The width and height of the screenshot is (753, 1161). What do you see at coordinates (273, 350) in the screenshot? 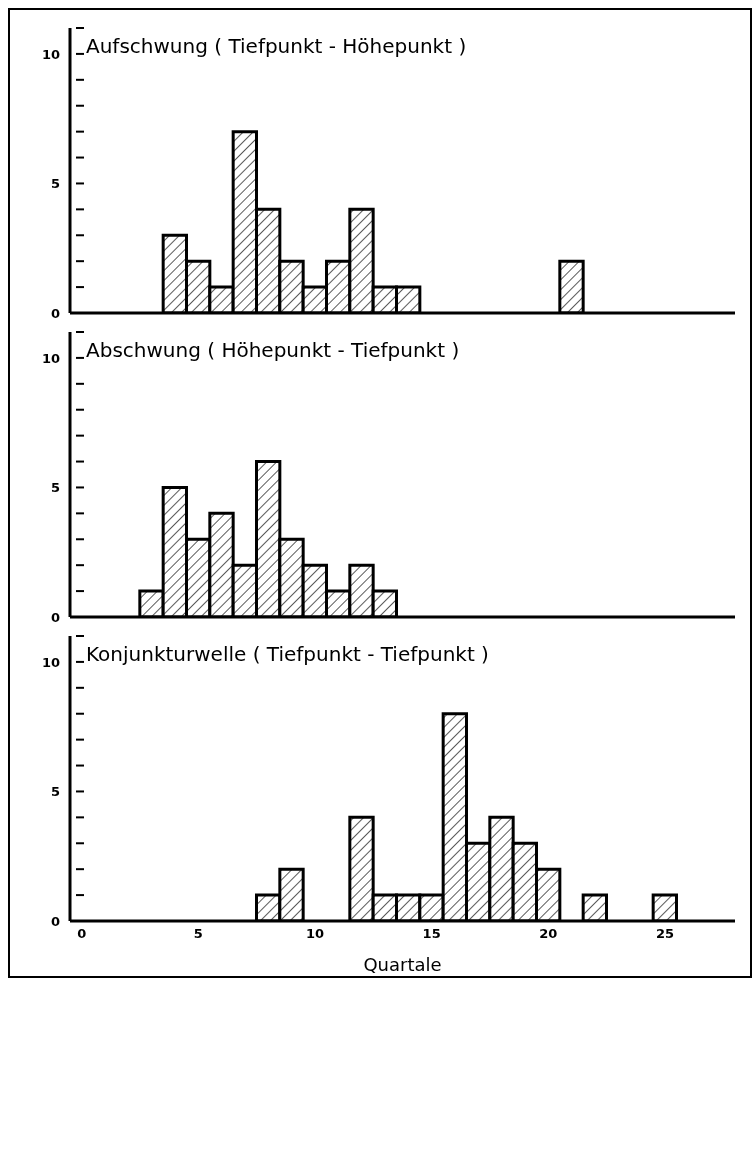
I see `chart-title: Abschwung ( Höhepunkt - Tiefpunkt )` at bounding box center [273, 350].